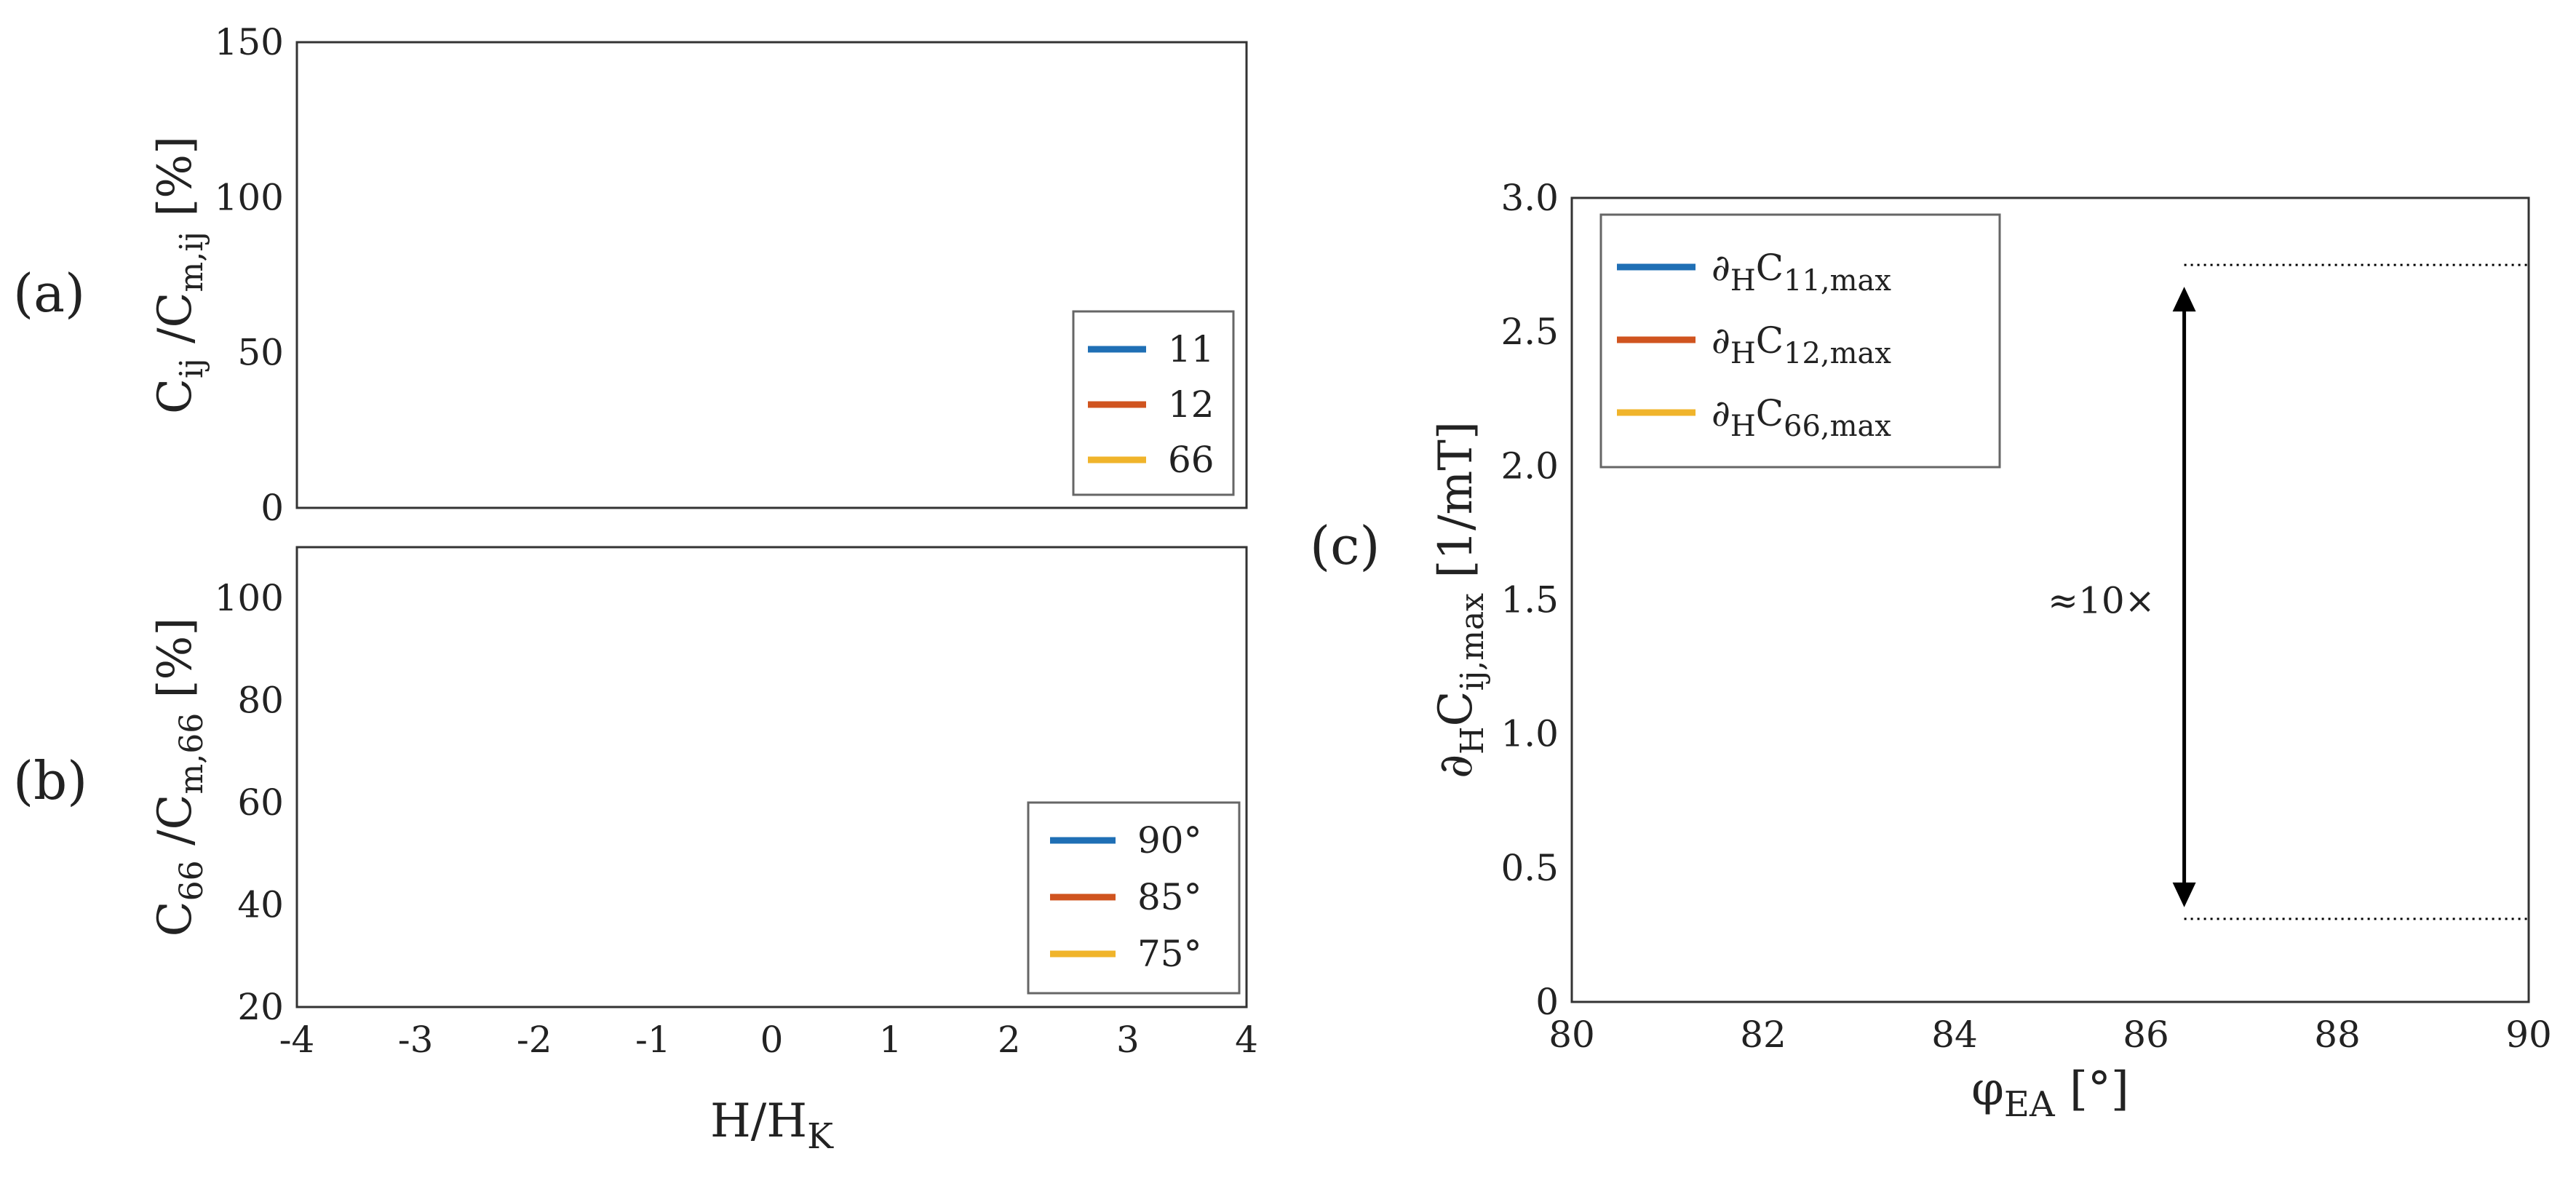 The image size is (2576, 1178). Describe the element at coordinates (1763, 1035) in the screenshot. I see `x-tick-label: 82` at that location.